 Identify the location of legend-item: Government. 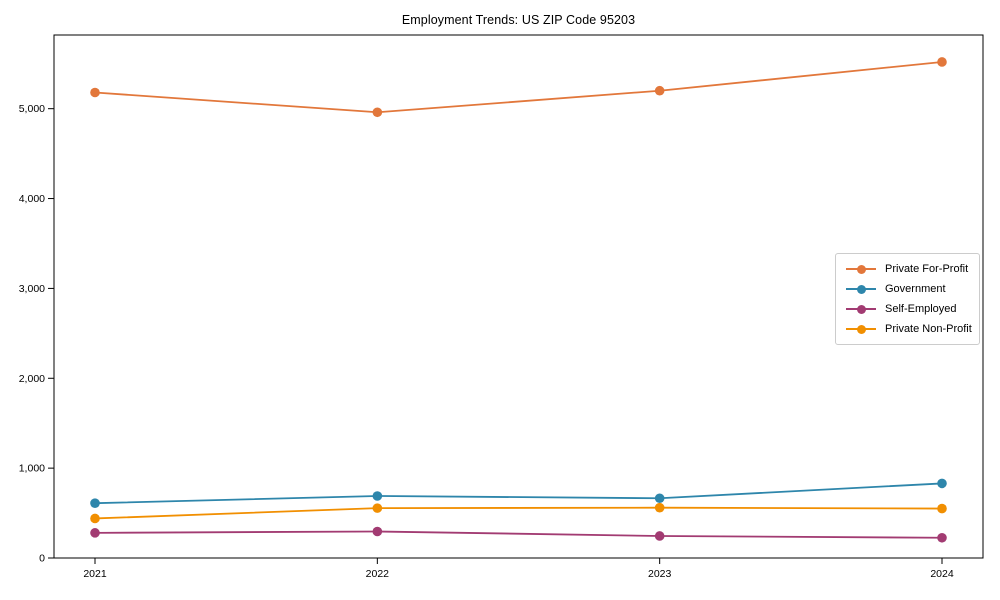
(908, 289).